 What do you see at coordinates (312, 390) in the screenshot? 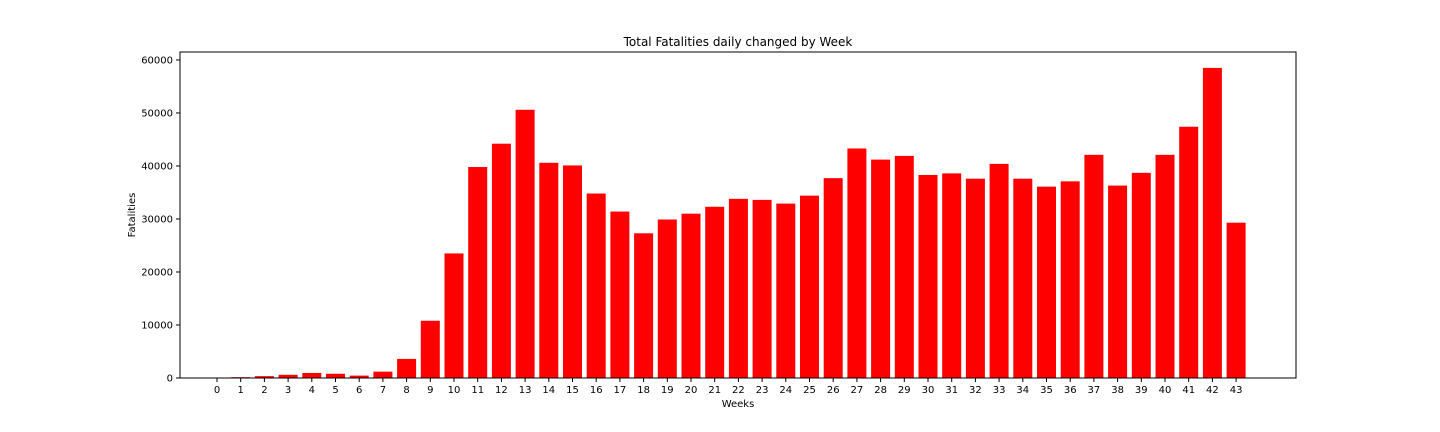
I see `x-tick-label: 4` at bounding box center [312, 390].